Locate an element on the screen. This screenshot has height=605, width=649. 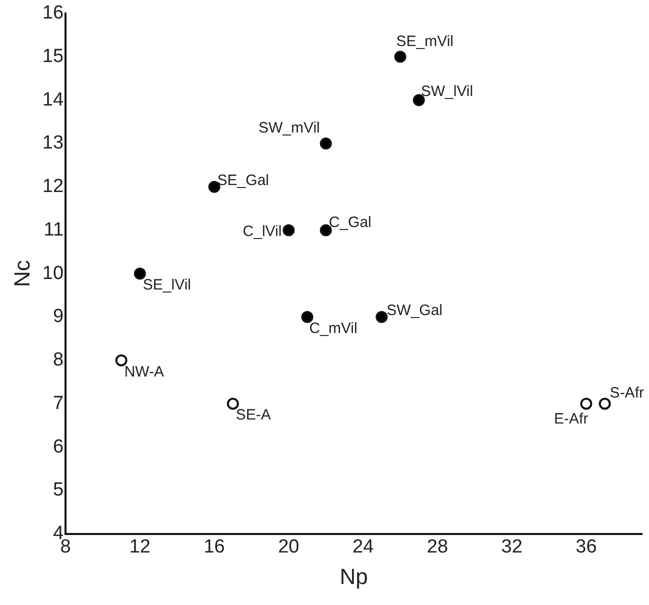
annotation: SE-A is located at coordinates (253, 415).